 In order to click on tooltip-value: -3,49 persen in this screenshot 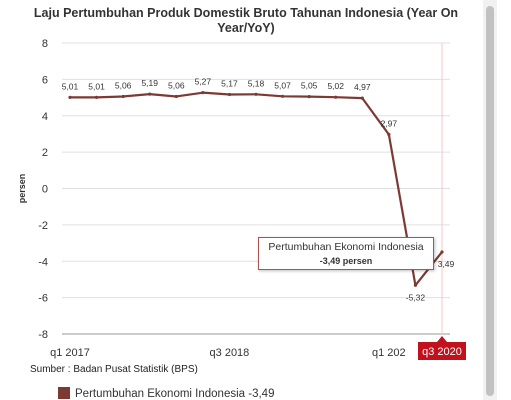, I will do `click(346, 261)`.